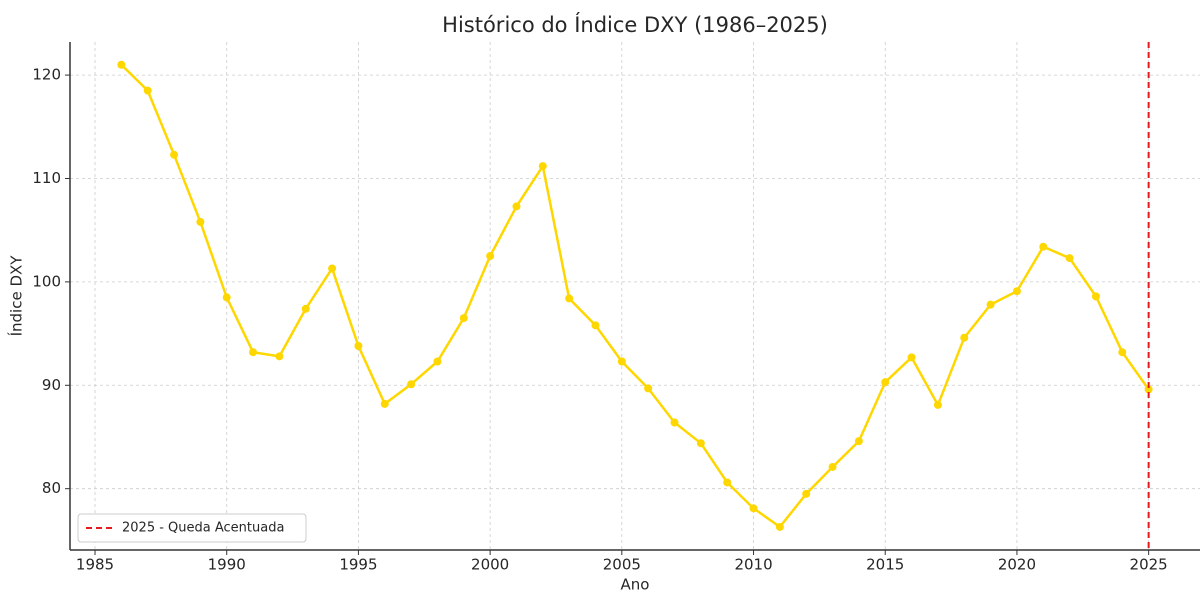 The image size is (1200, 602). I want to click on y-tick-label: 80, so click(51, 488).